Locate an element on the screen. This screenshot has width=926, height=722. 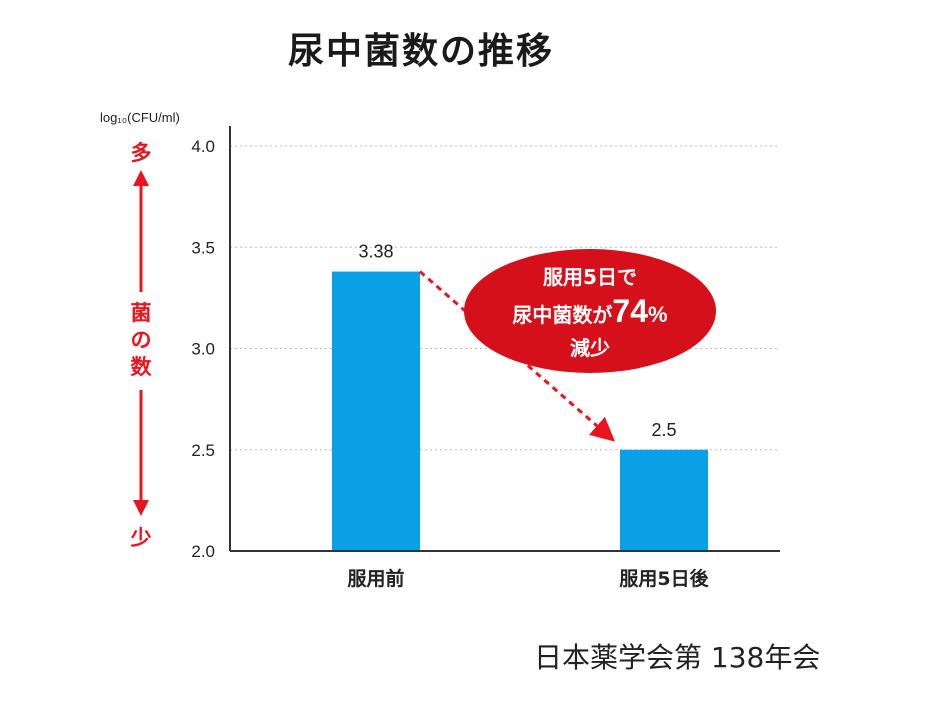
y-axis-unit: log₁₀(CFU/ml) is located at coordinates (140, 117).